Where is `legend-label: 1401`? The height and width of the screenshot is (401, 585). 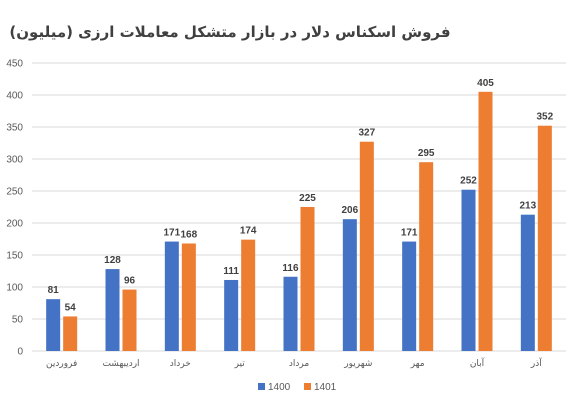
legend-label: 1401 is located at coordinates (325, 387).